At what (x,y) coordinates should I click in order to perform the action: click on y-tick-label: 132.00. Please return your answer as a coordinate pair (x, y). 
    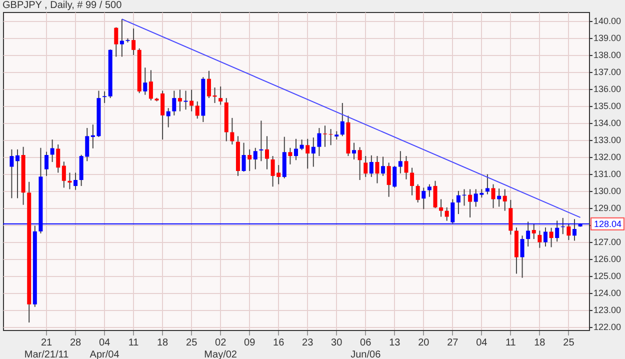
    Looking at the image, I should click on (608, 157).